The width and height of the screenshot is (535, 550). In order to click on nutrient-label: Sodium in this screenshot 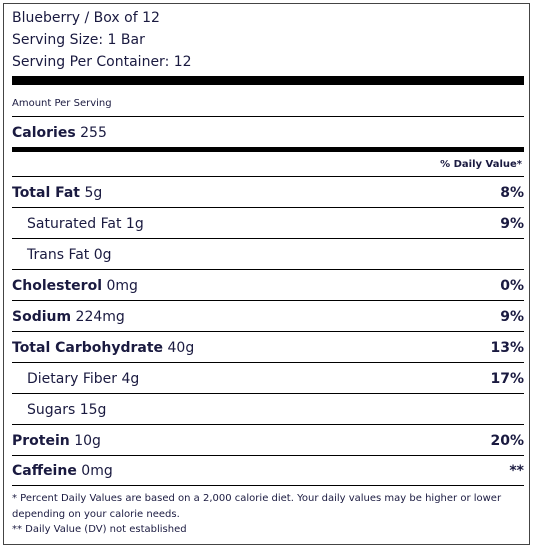, I will do `click(42, 317)`.